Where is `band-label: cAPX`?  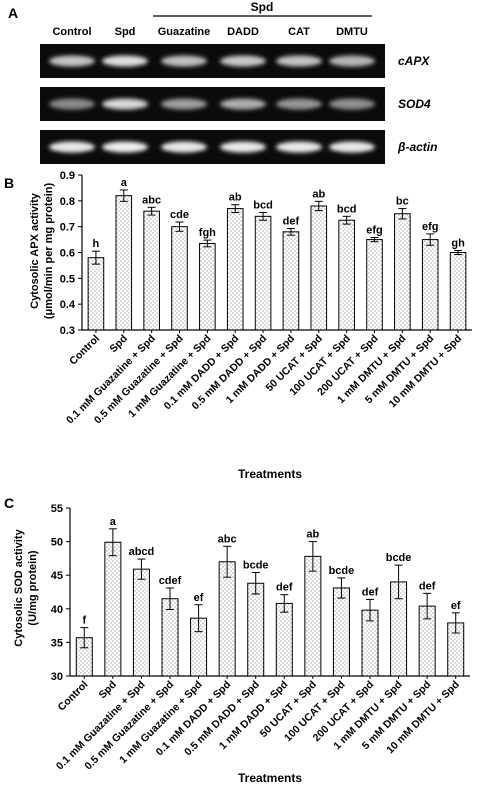
band-label: cAPX is located at coordinates (414, 61).